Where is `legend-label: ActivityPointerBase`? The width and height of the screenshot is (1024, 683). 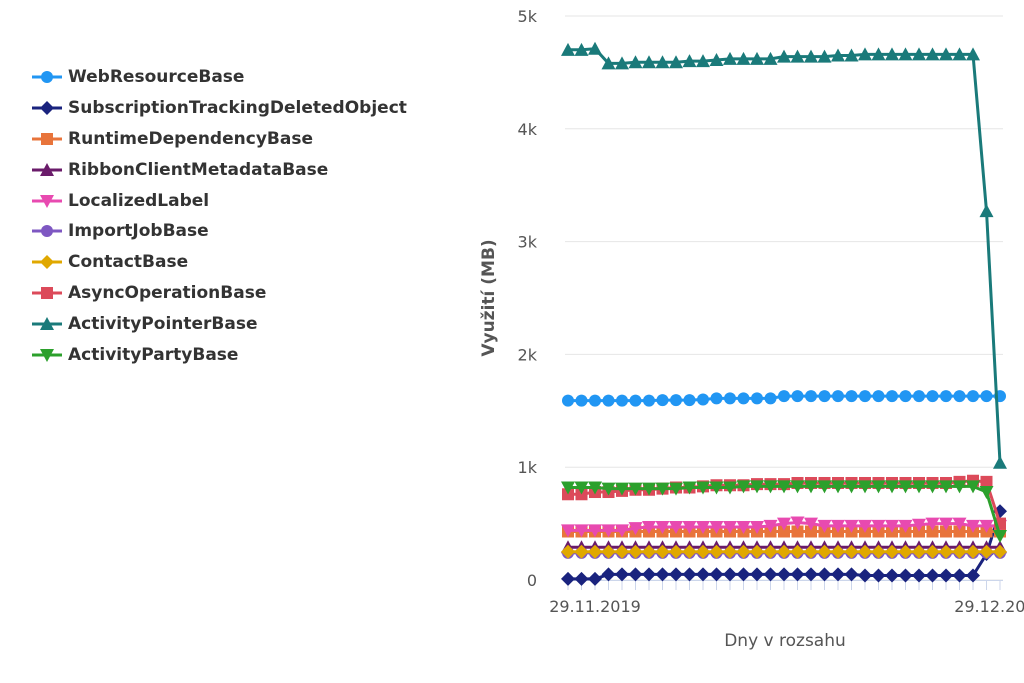
legend-label: ActivityPointerBase is located at coordinates (163, 323).